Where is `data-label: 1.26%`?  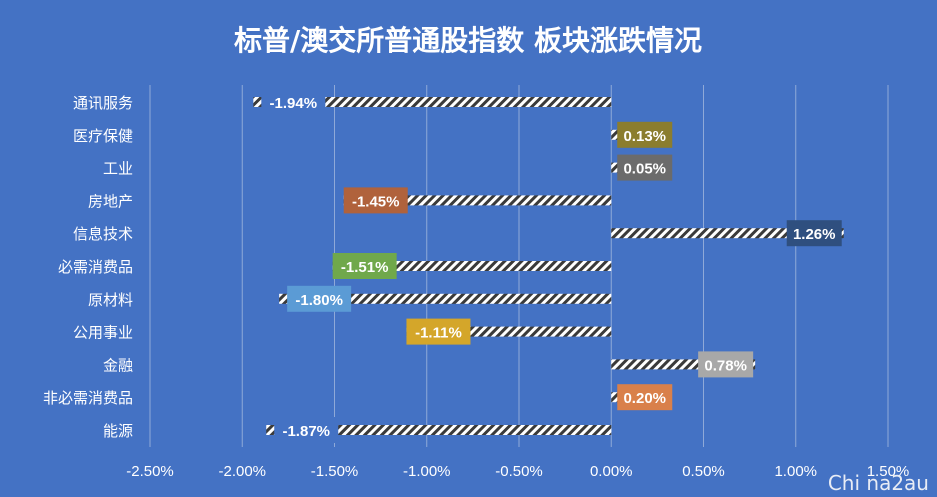 data-label: 1.26% is located at coordinates (814, 233).